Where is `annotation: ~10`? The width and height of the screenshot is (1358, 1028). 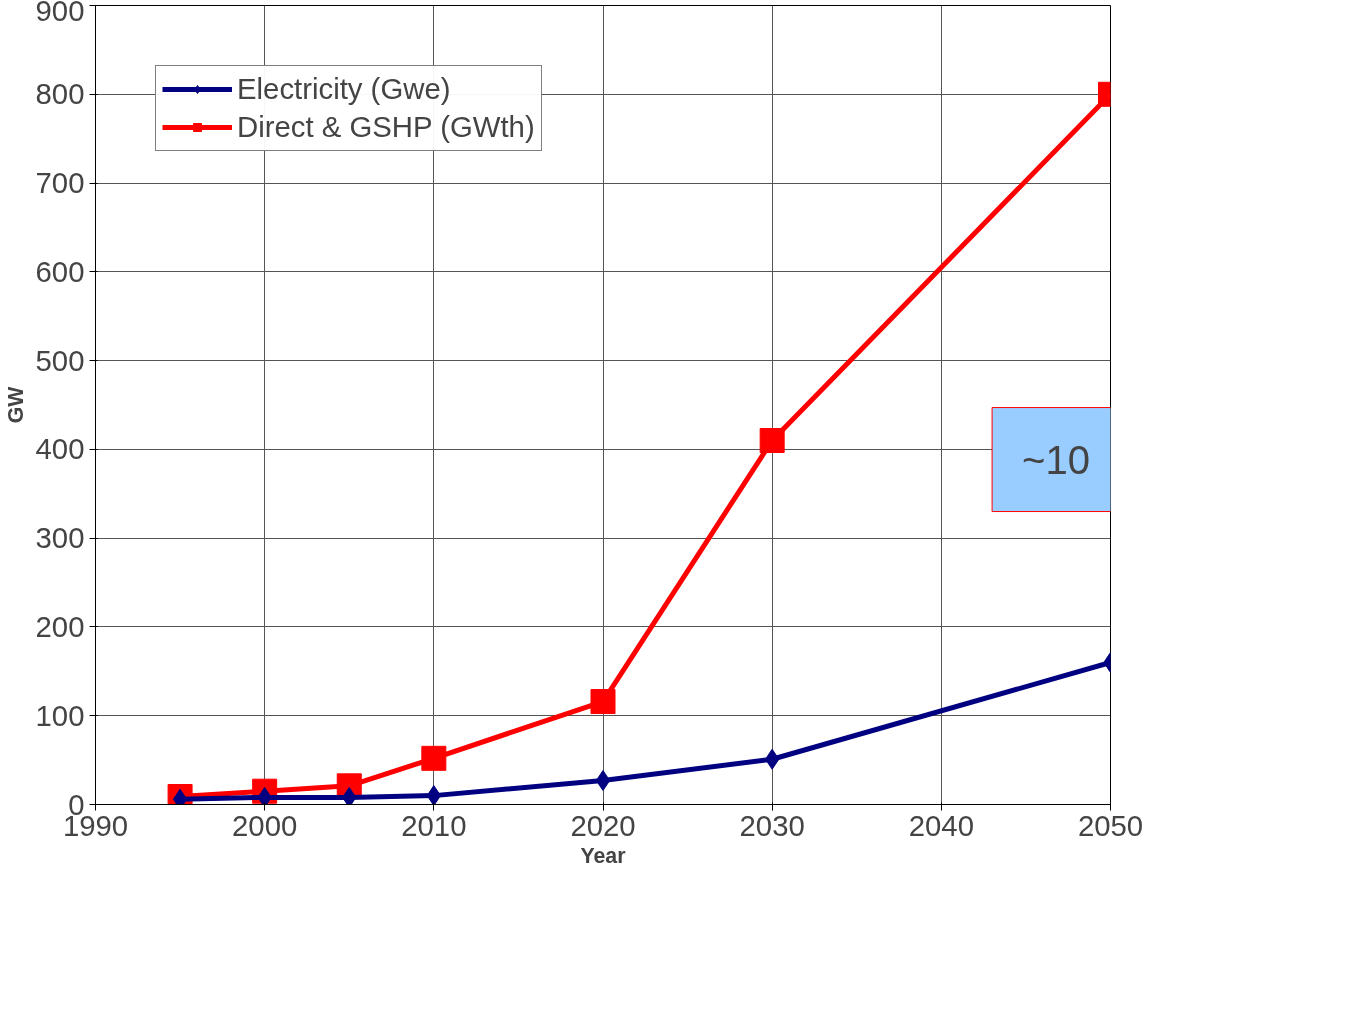 annotation: ~10 is located at coordinates (1056, 459).